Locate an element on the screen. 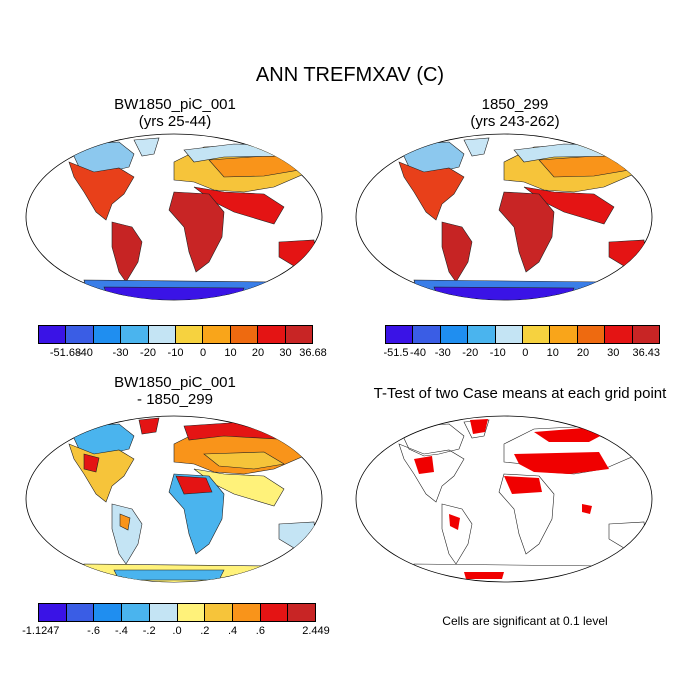  figure-title: ANN TREFMXAV (C) is located at coordinates (350, 75).